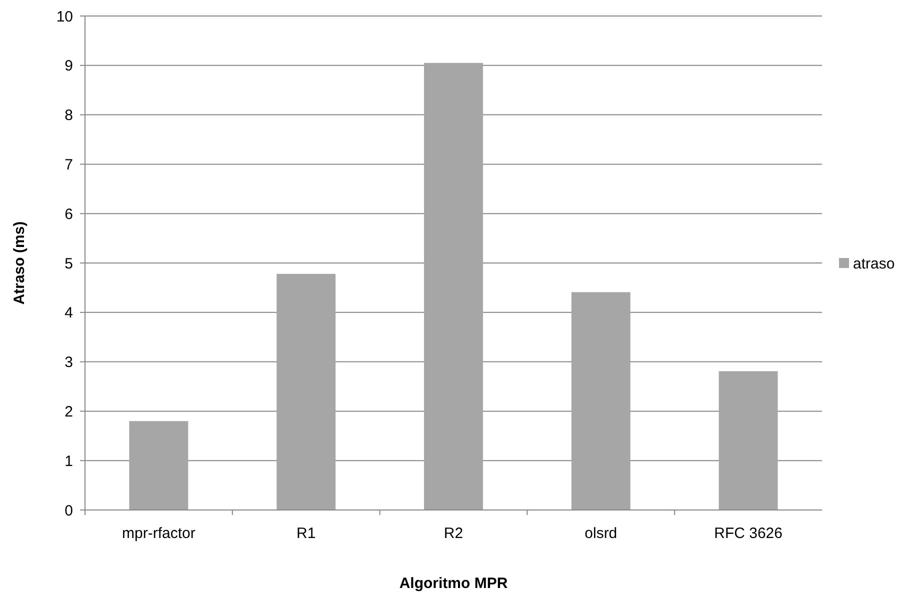 Image resolution: width=923 pixels, height=598 pixels. What do you see at coordinates (454, 533) in the screenshot?
I see `x-tick-label: R2` at bounding box center [454, 533].